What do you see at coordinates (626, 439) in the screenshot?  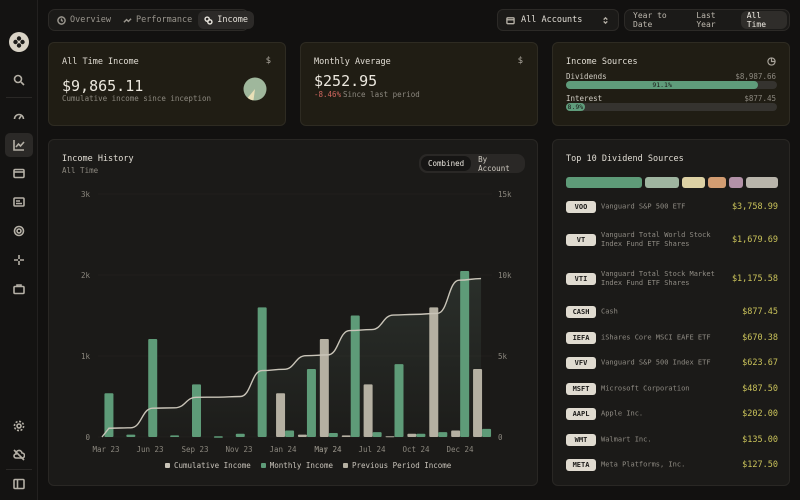 I see `holding-name: Walmart Inc.` at bounding box center [626, 439].